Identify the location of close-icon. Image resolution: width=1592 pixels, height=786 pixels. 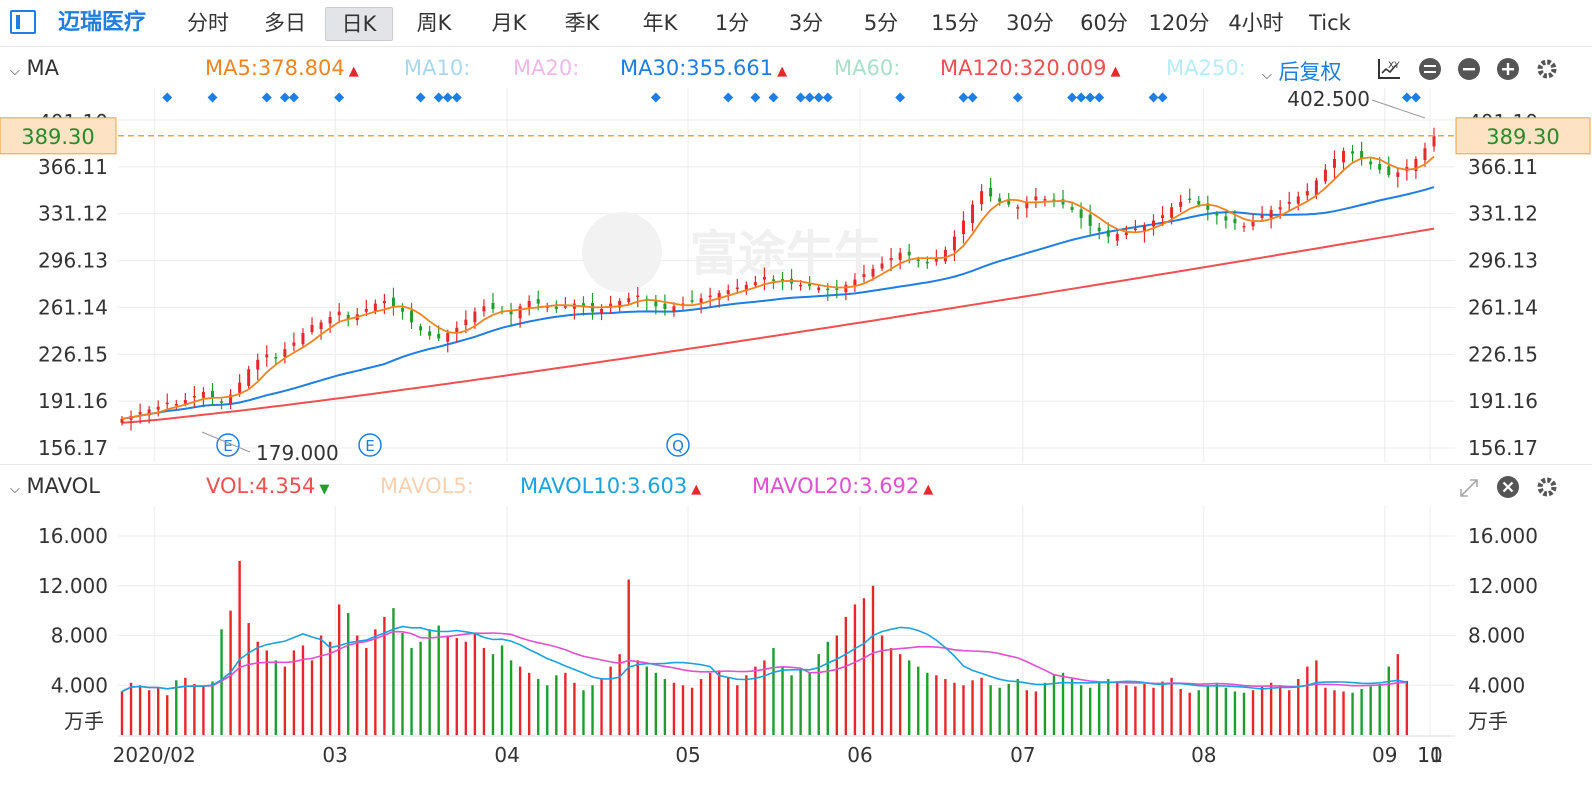
(1508, 487).